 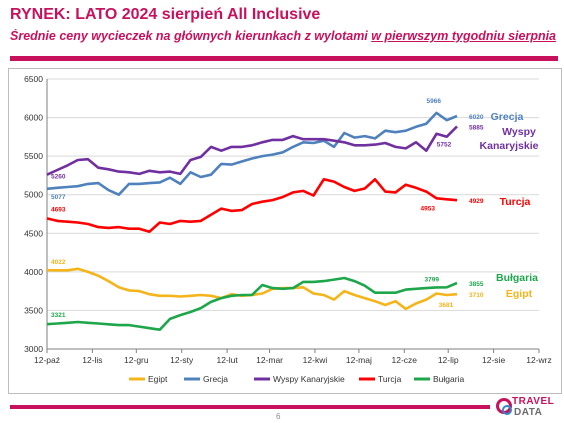 I want to click on x-tick-label: 12-sty, so click(x=182, y=360).